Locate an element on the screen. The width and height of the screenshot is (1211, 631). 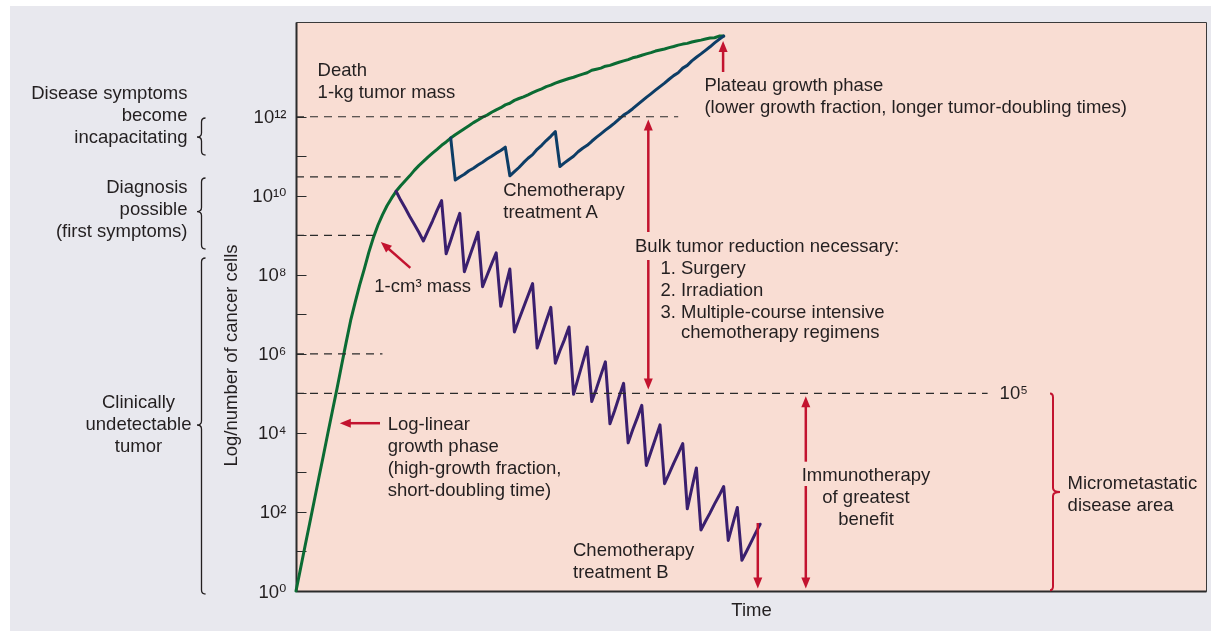
text: Diagnosis possible (first symptoms) is located at coordinates (121, 208).